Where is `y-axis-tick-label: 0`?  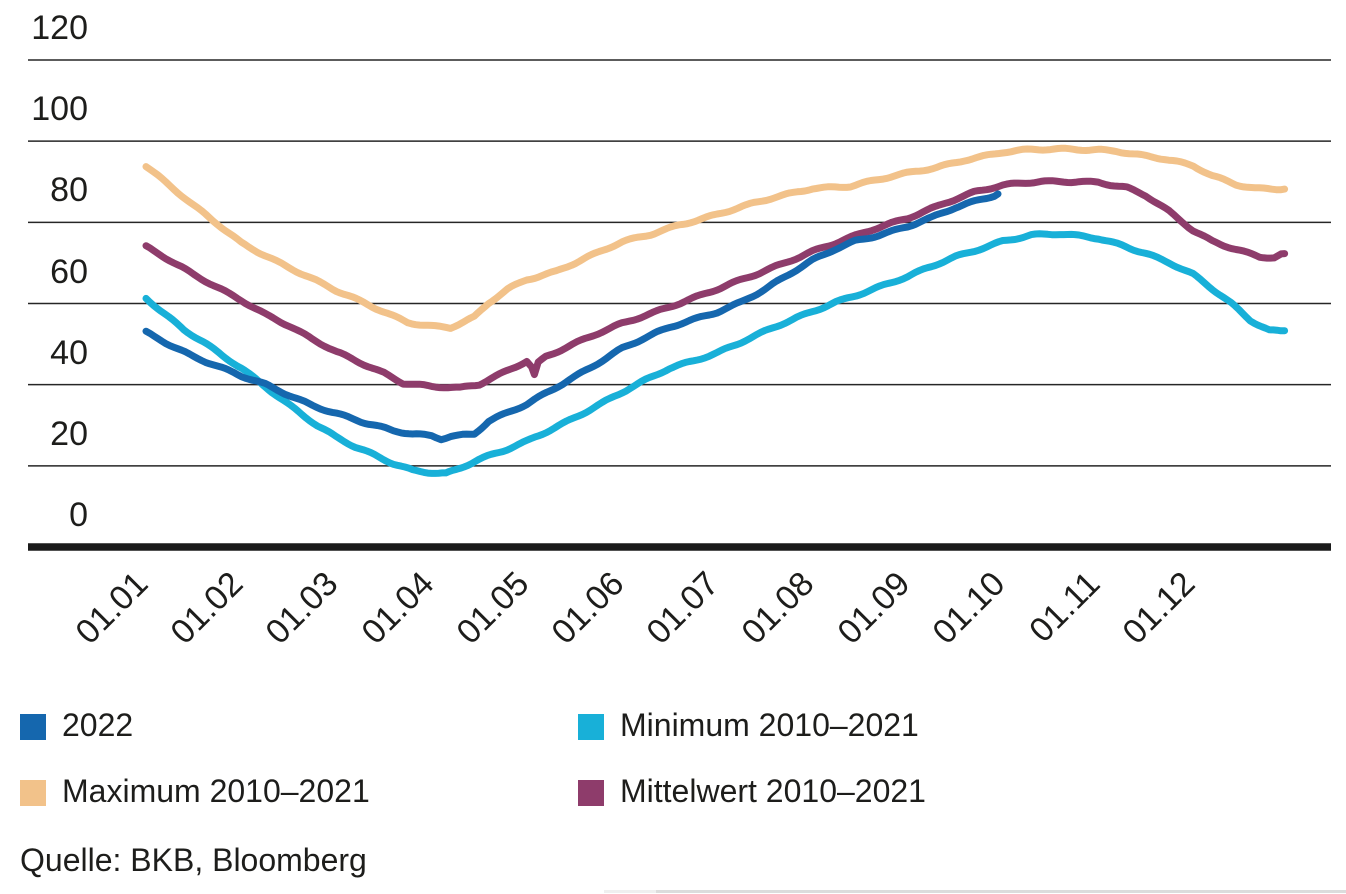
y-axis-tick-label: 0 is located at coordinates (78, 515).